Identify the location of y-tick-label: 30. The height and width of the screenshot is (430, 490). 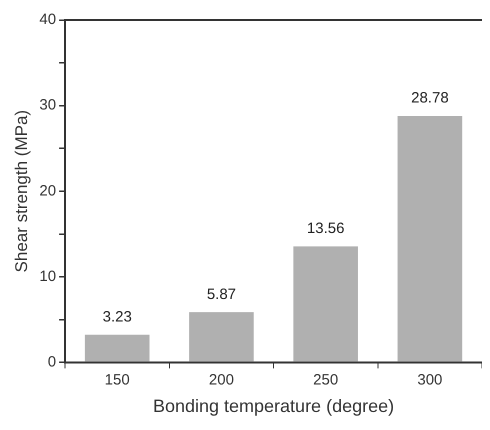
(47, 105).